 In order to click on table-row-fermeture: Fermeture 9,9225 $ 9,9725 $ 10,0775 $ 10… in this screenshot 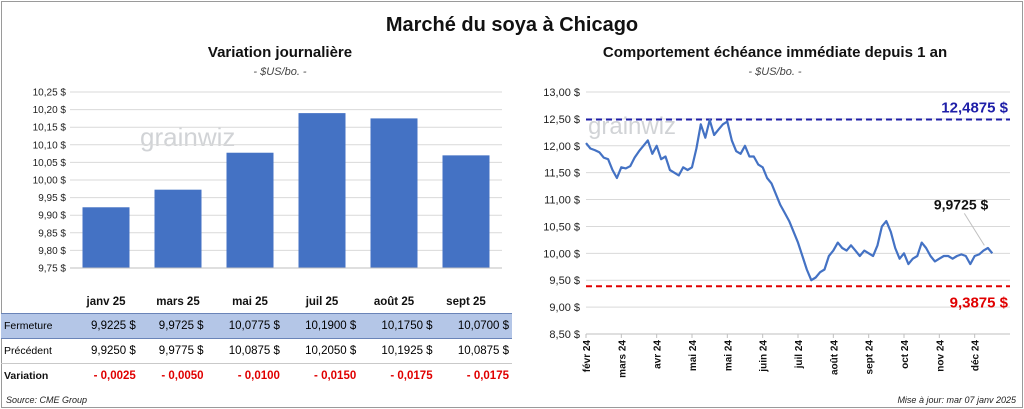, I will do `click(256, 326)`.